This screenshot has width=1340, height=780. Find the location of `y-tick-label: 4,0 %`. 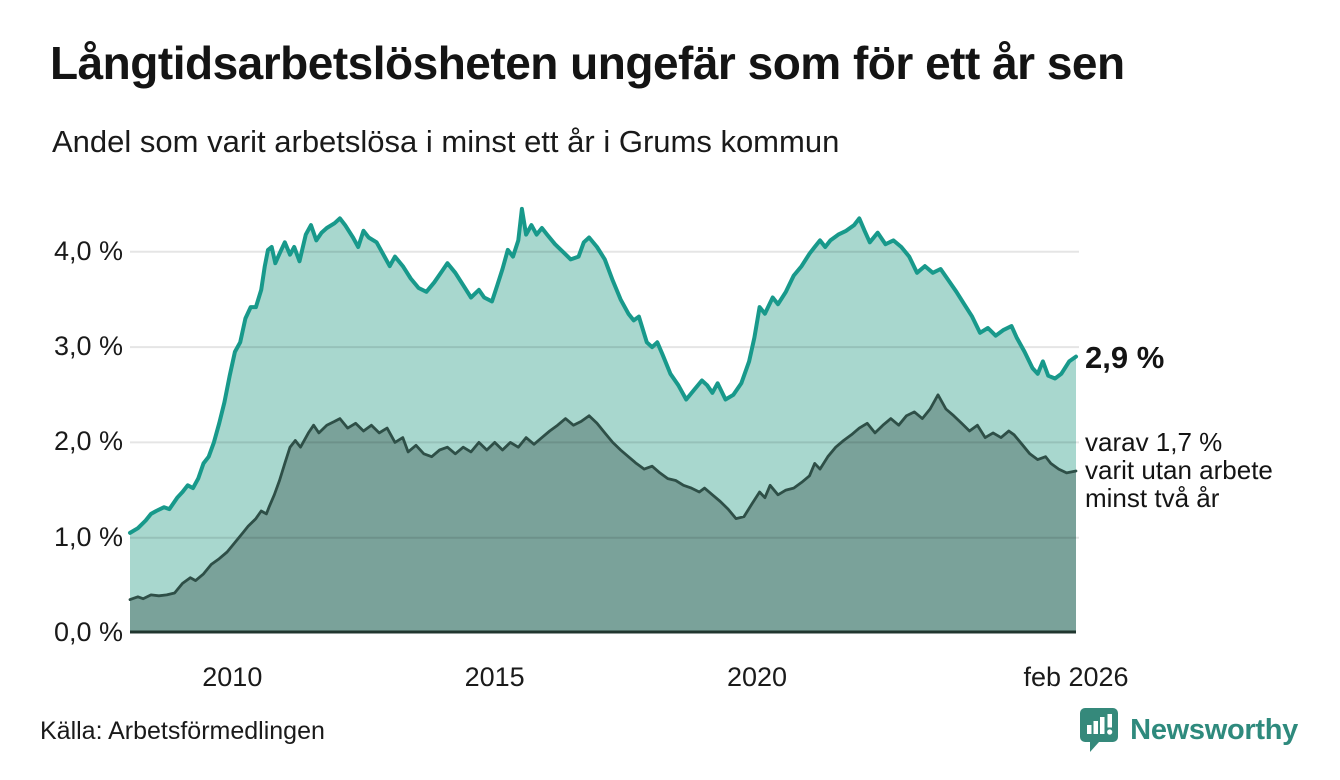

y-tick-label: 4,0 % is located at coordinates (88, 250).